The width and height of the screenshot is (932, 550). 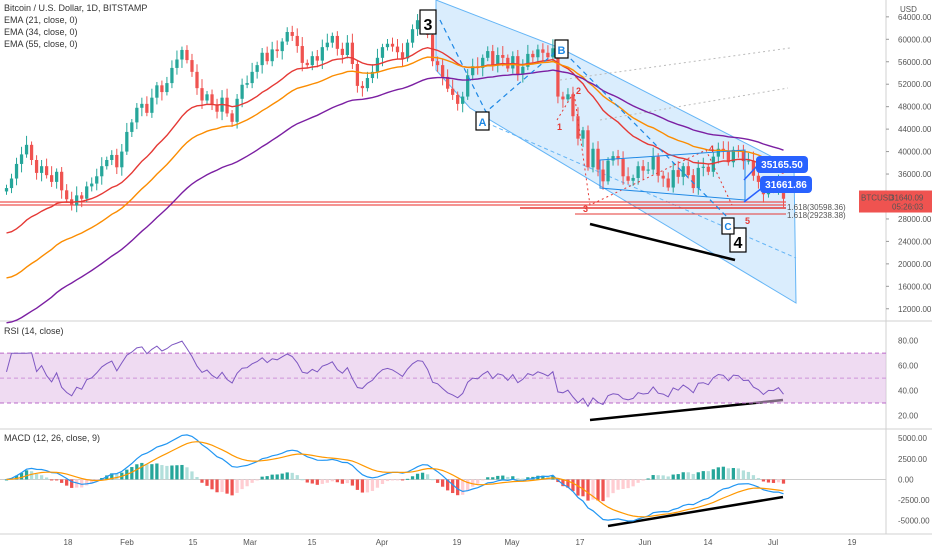 I want to click on abc-dashed-path, so click(x=587, y=122).